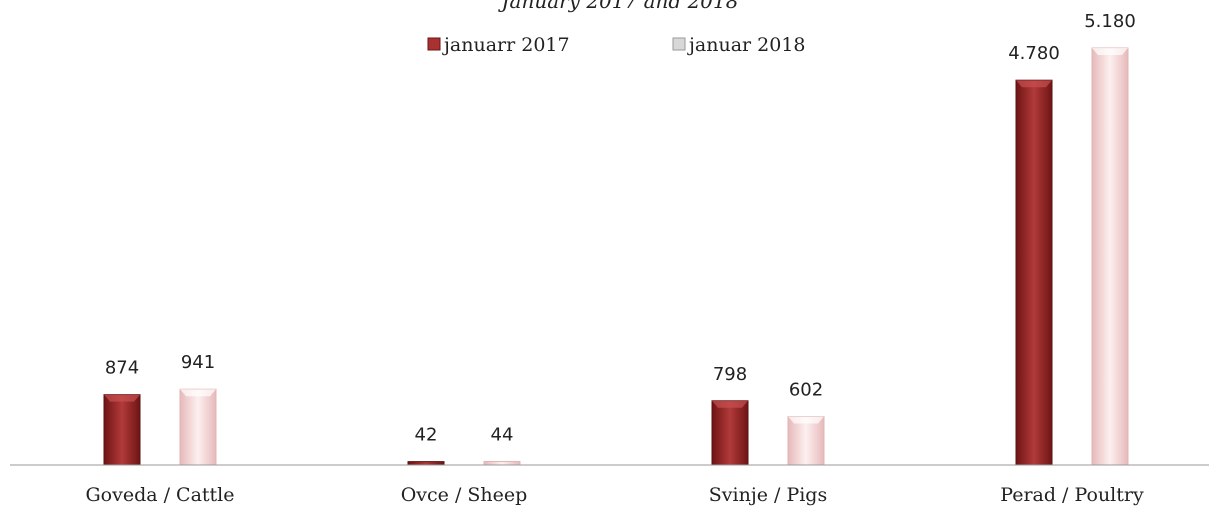  Describe the element at coordinates (1072, 495) in the screenshot. I see `category-label-3: Perad / Poultry` at that location.